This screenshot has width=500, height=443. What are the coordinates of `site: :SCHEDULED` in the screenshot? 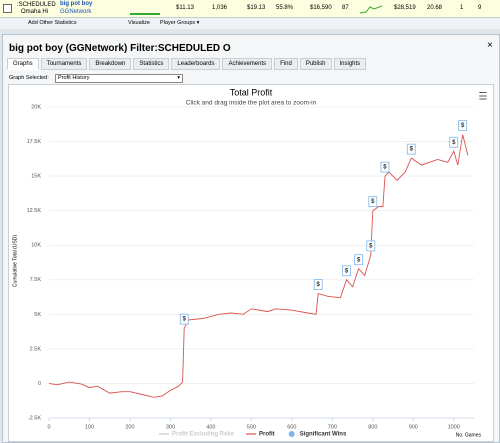 It's located at (36, 5).